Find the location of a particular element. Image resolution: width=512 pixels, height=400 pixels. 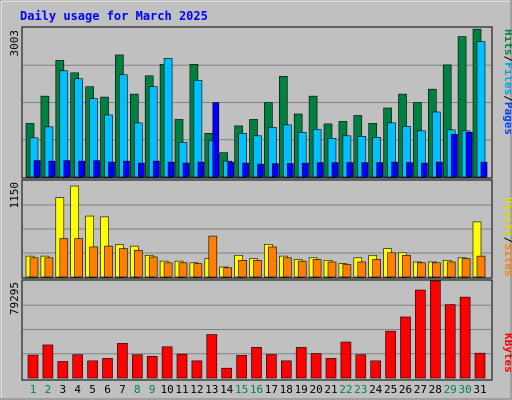

x-tick-label-23: 23 is located at coordinates (360, 389).